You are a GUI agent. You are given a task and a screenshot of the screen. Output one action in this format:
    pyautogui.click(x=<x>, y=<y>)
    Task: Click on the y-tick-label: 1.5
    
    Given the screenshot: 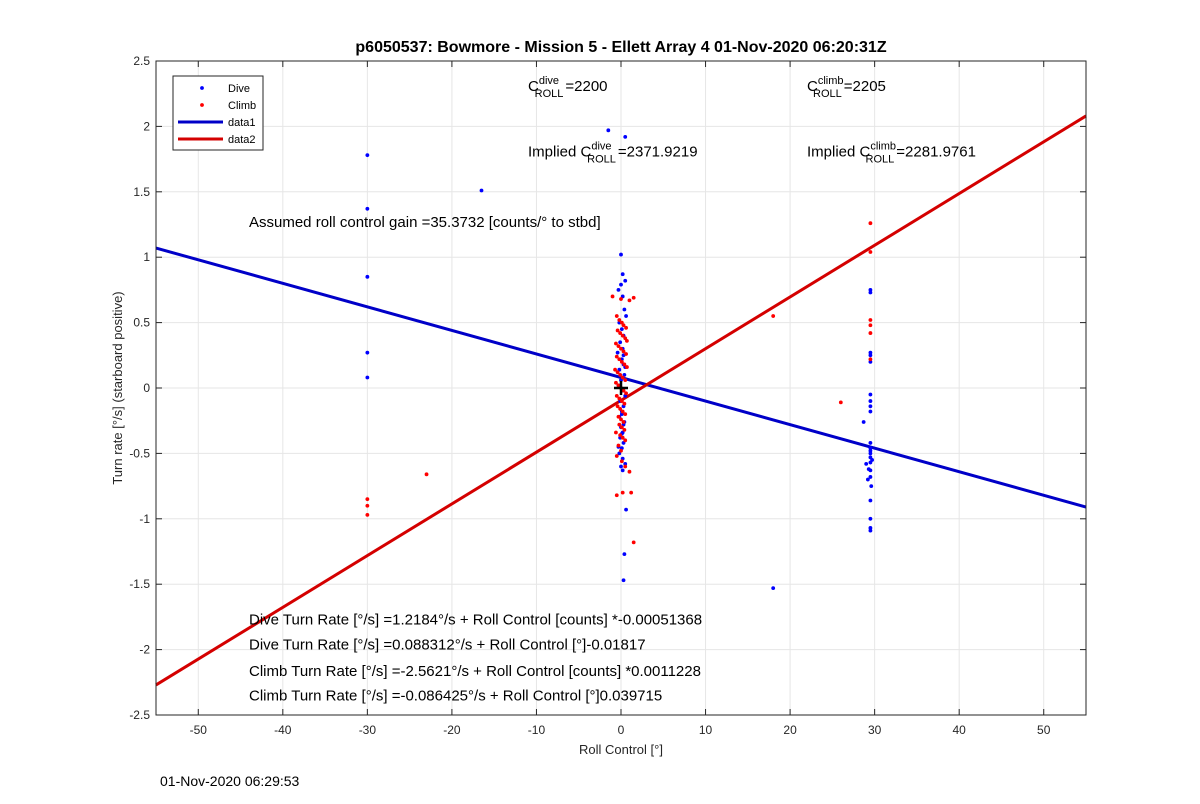 What is the action you would take?
    pyautogui.click(x=141, y=192)
    